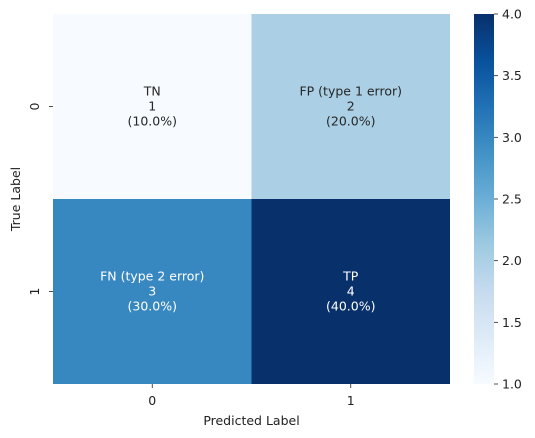 The width and height of the screenshot is (535, 438). I want to click on colorbar-tick-label: 2.5, so click(512, 199).